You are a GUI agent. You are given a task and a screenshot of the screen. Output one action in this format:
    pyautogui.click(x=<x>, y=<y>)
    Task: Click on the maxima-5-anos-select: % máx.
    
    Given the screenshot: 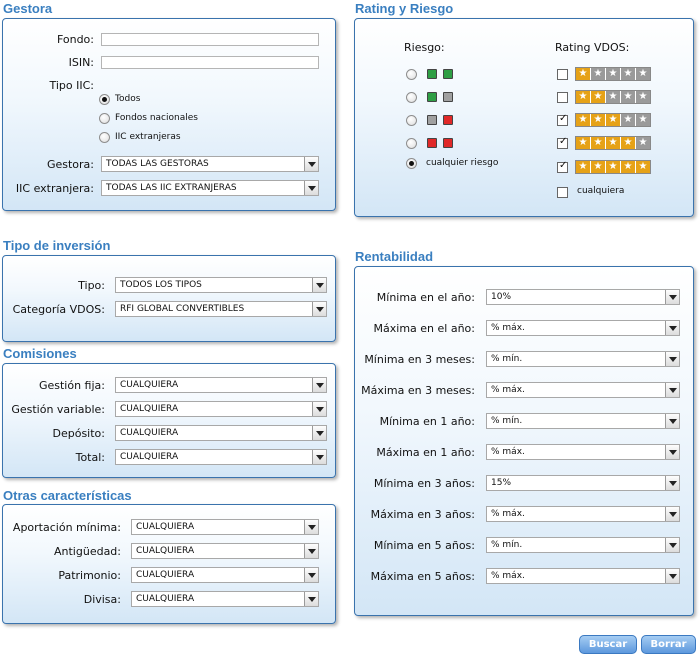 What is the action you would take?
    pyautogui.click(x=583, y=576)
    